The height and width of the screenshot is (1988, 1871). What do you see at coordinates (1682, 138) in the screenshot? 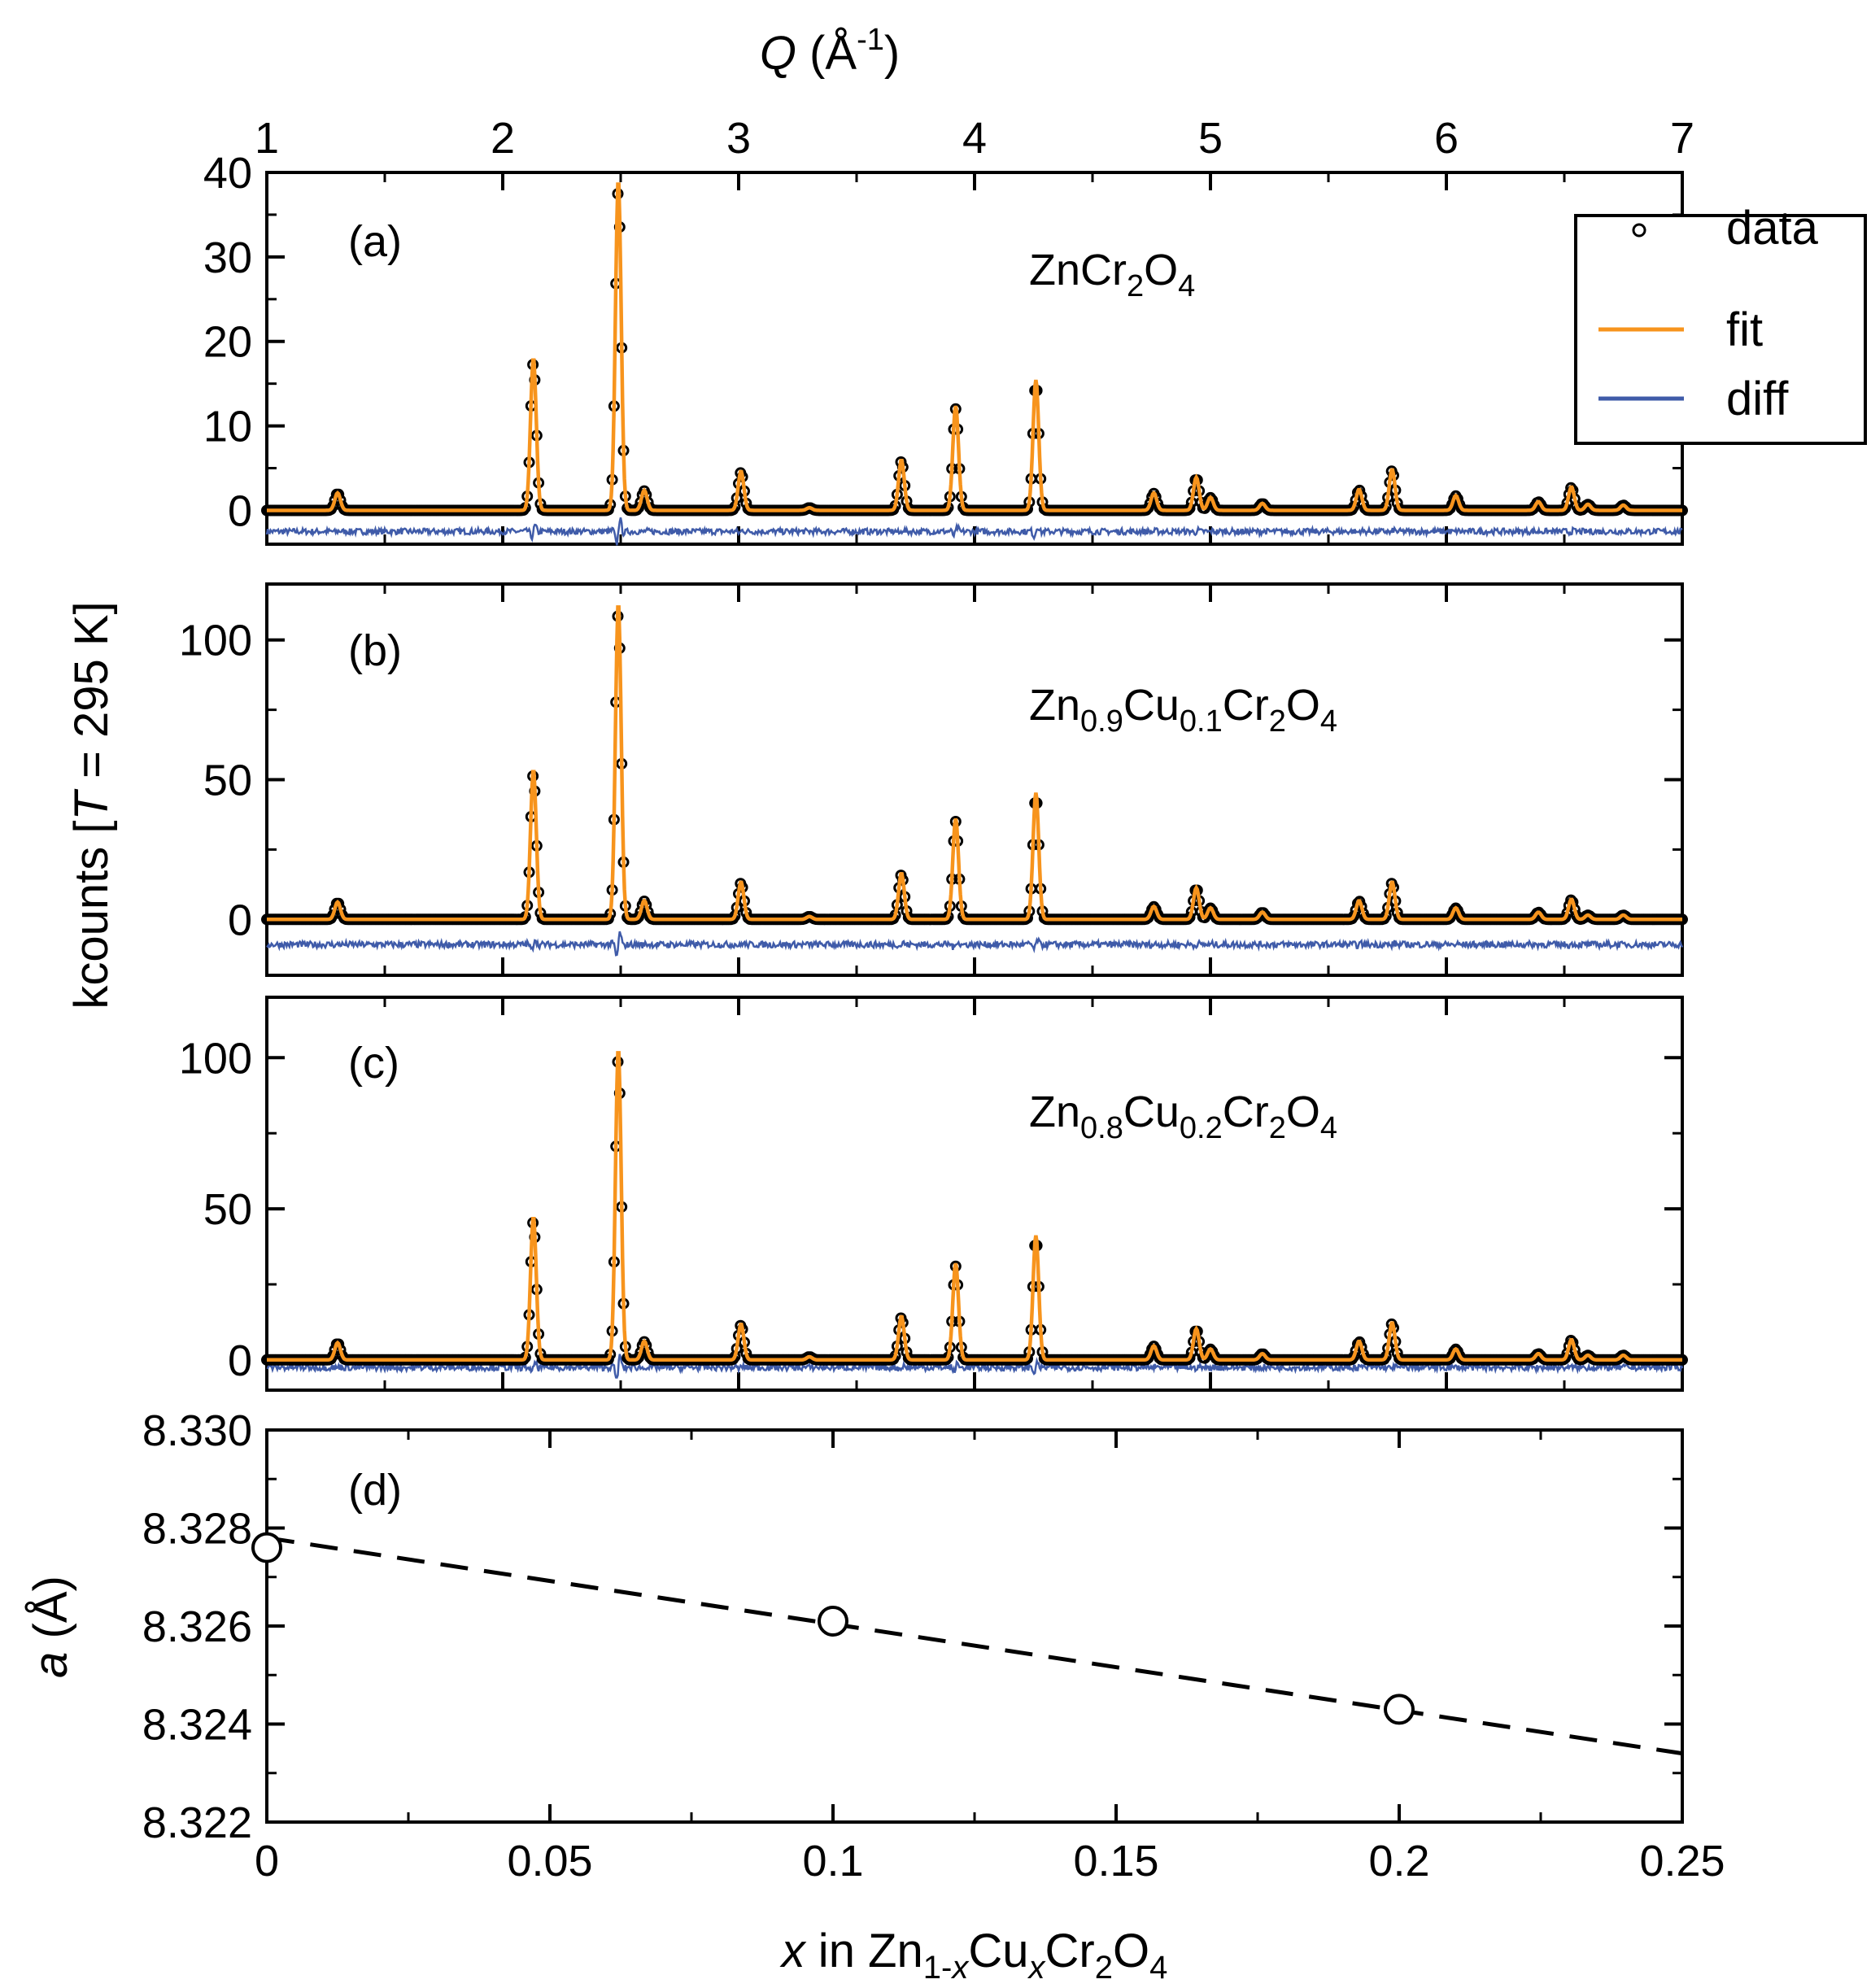
I see `q-tick-label-6: 7` at bounding box center [1682, 138].